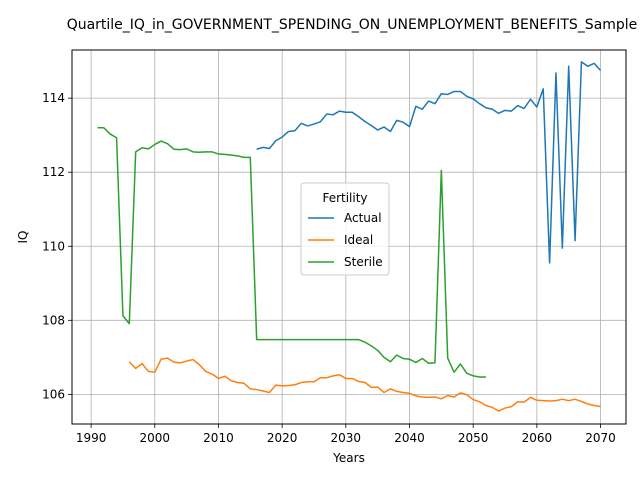 The image size is (640, 480). I want to click on y-axis-ticks: 106 108 110 112 114, so click(57, 246).